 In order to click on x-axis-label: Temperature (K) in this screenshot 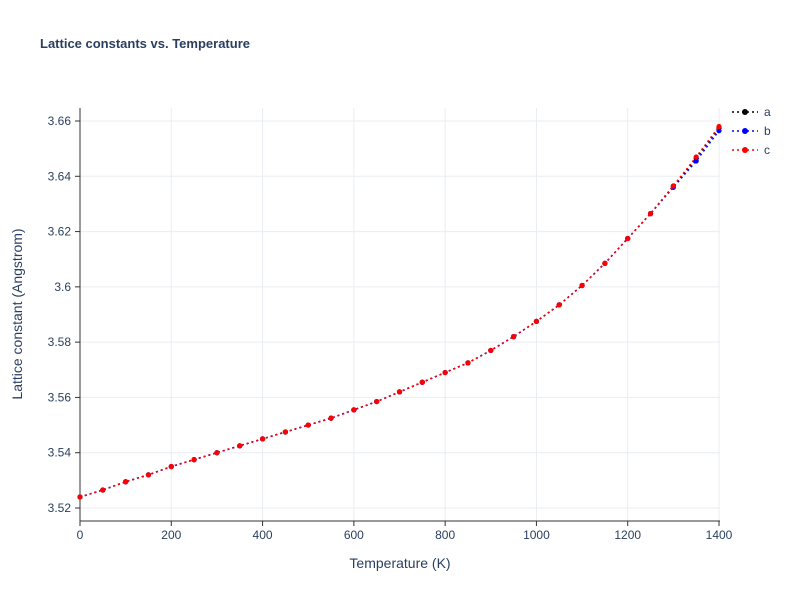, I will do `click(400, 563)`.